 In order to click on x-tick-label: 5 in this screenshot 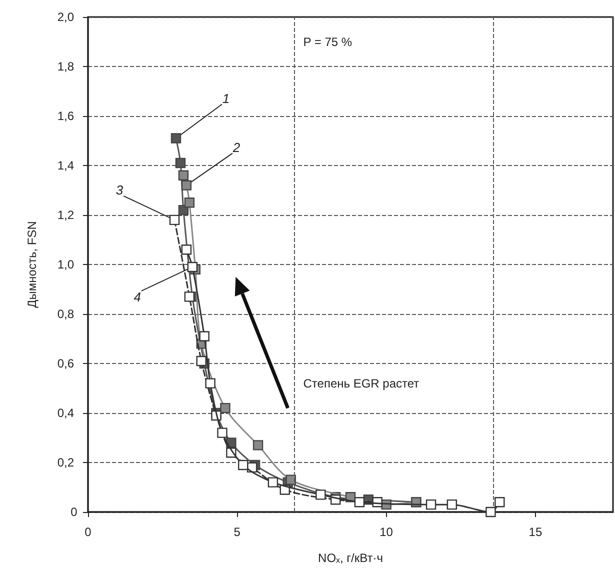, I will do `click(237, 532)`.